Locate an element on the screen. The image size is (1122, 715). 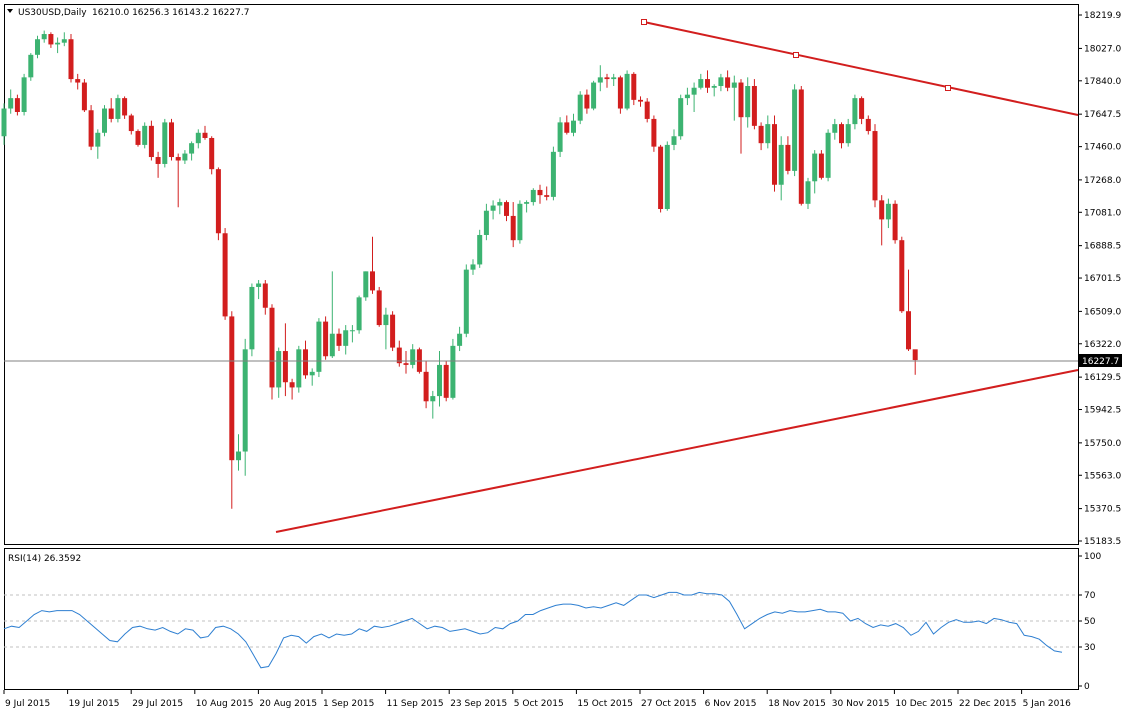
time-tick-label: 19 Jul 2015 is located at coordinates (94, 704).